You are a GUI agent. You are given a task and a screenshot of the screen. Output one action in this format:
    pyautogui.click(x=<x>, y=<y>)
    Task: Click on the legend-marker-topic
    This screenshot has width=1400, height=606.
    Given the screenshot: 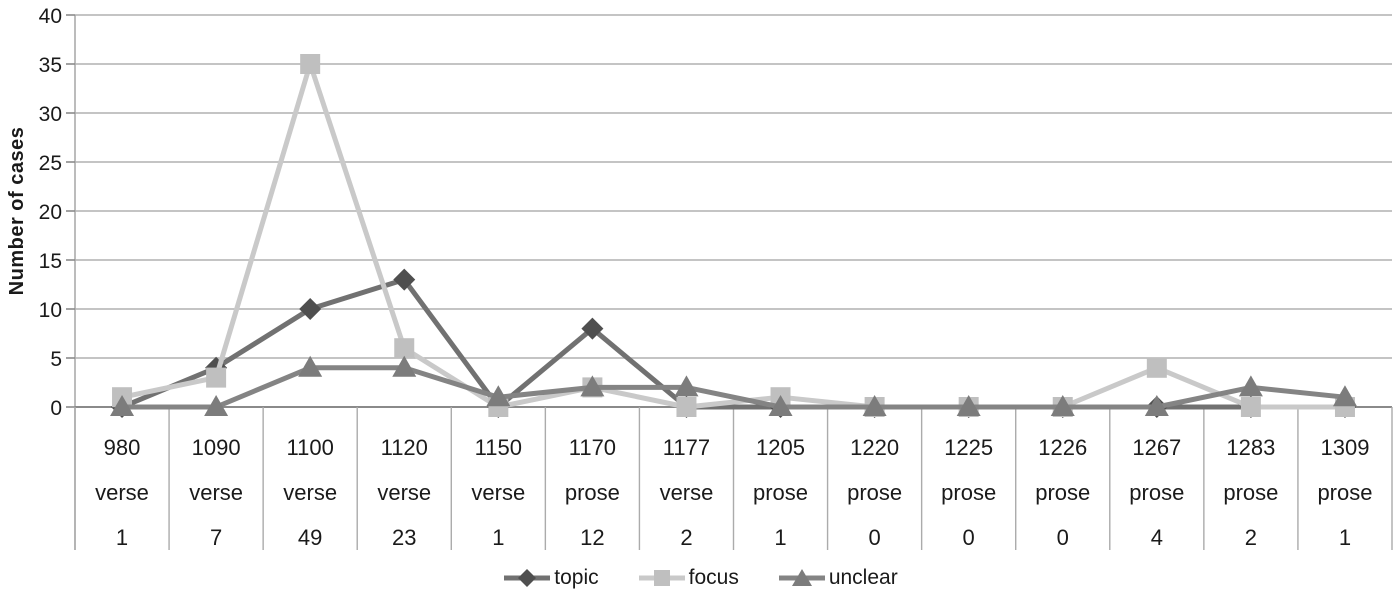 What is the action you would take?
    pyautogui.click(x=527, y=578)
    